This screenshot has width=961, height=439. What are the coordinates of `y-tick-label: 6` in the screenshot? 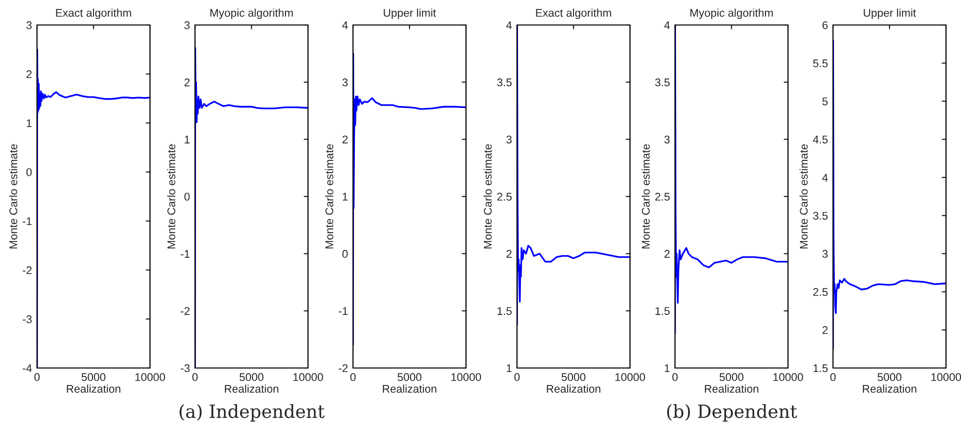 It's located at (825, 25).